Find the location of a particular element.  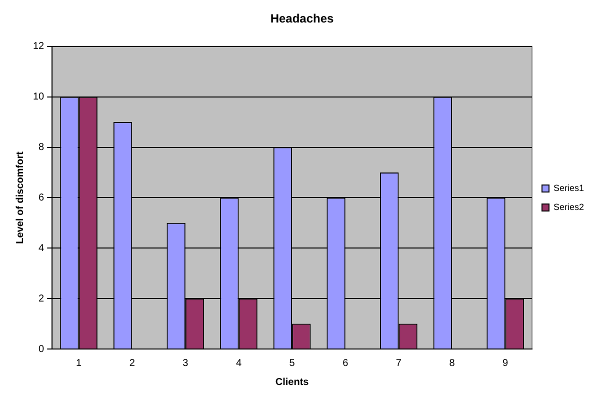

x-tick-label: 2 is located at coordinates (132, 363).